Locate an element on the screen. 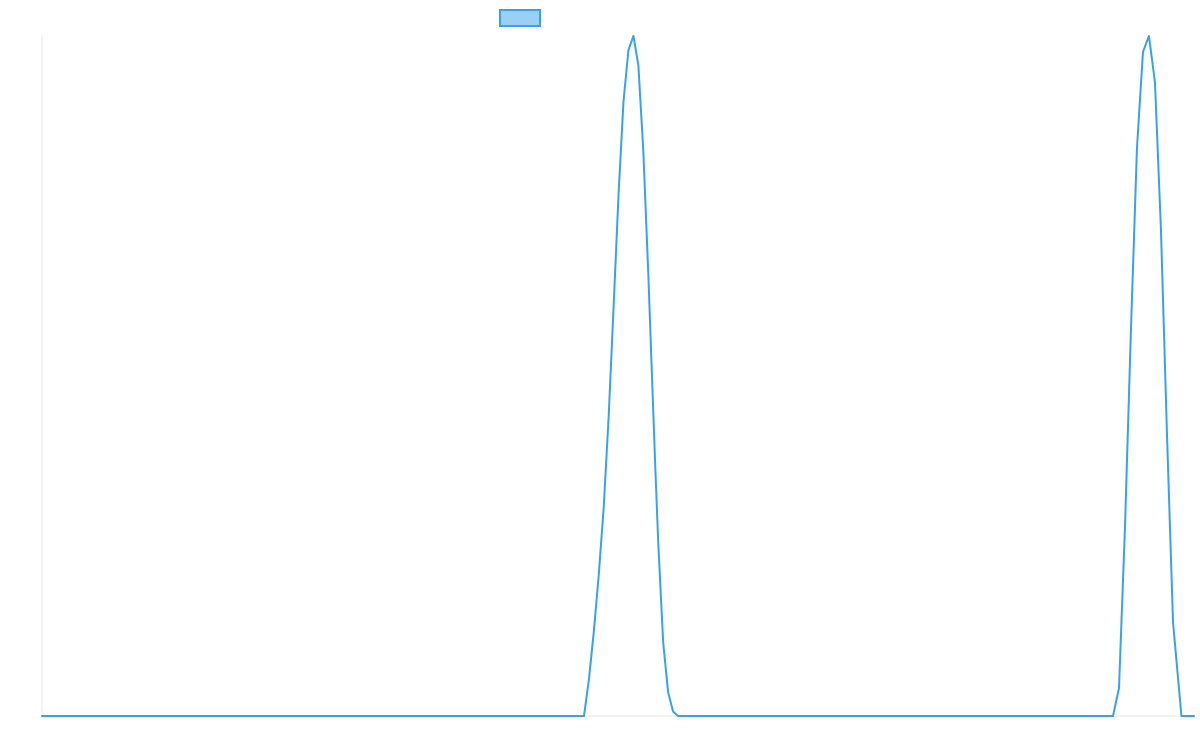 This screenshot has width=1200, height=750. legend-swatch is located at coordinates (520, 18).